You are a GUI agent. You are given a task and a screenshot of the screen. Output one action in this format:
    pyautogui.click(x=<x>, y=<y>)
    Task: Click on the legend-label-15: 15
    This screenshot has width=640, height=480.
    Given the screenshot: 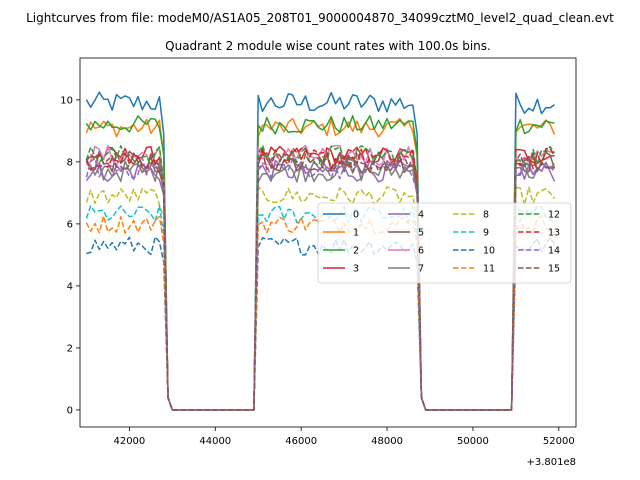 What is the action you would take?
    pyautogui.click(x=554, y=269)
    